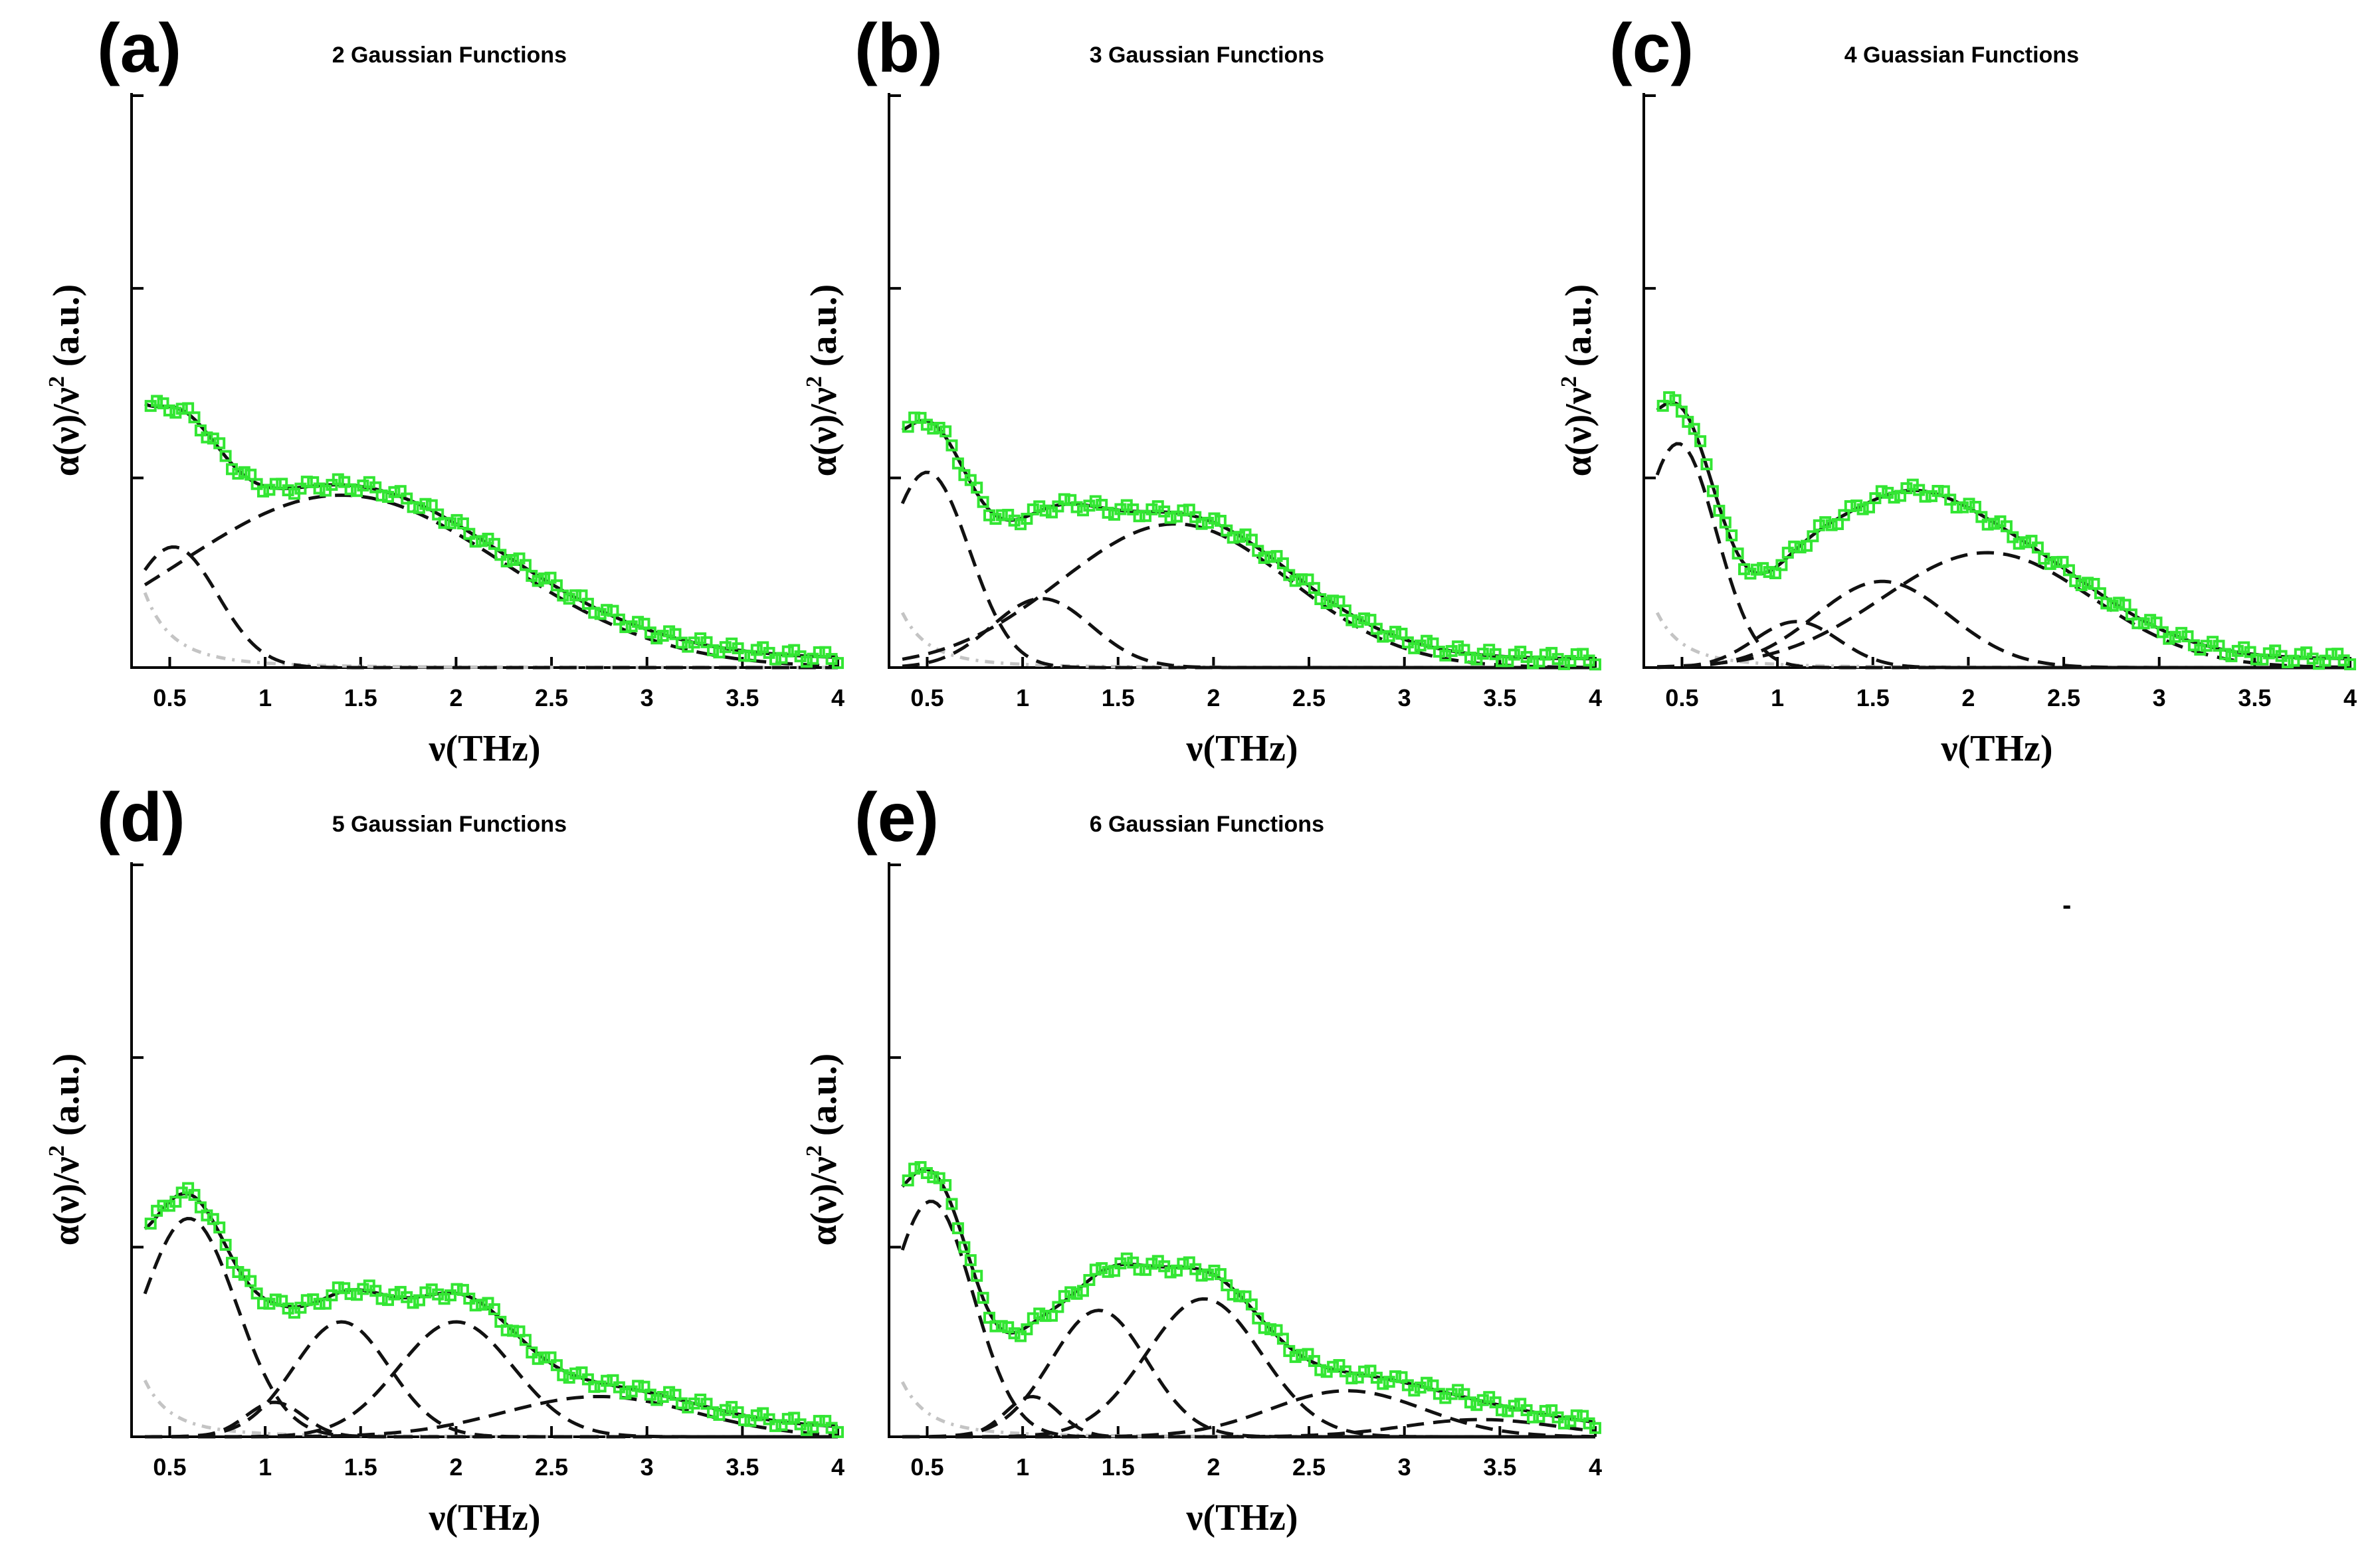  Describe the element at coordinates (1213, 697) in the screenshot. I see `x-tick-label: 2` at that location.